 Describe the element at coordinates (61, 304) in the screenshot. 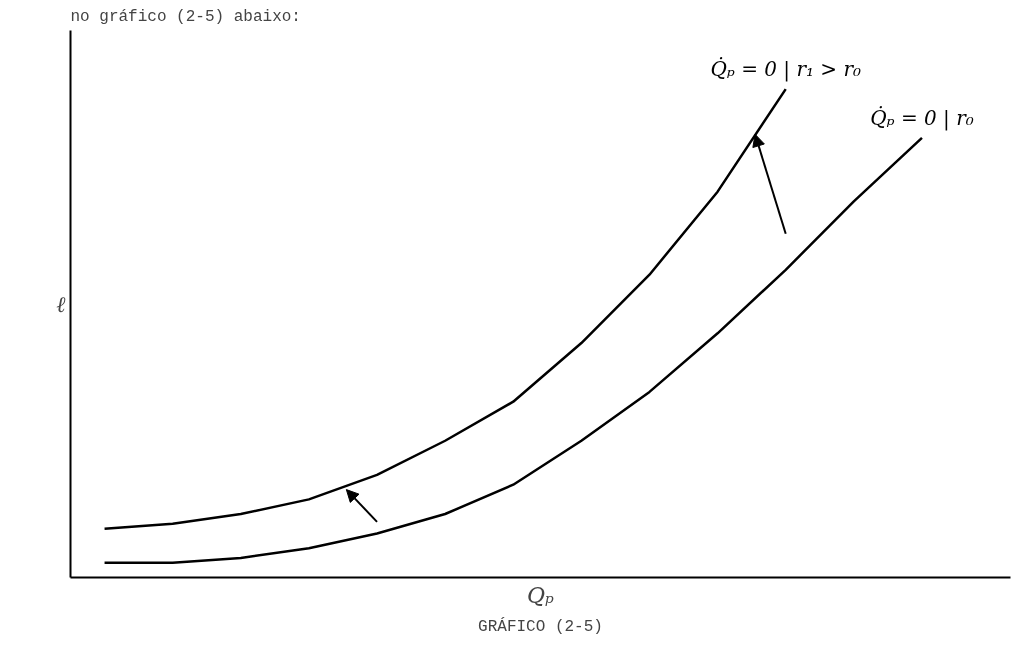

I see `y-axis-title: ℓ` at that location.